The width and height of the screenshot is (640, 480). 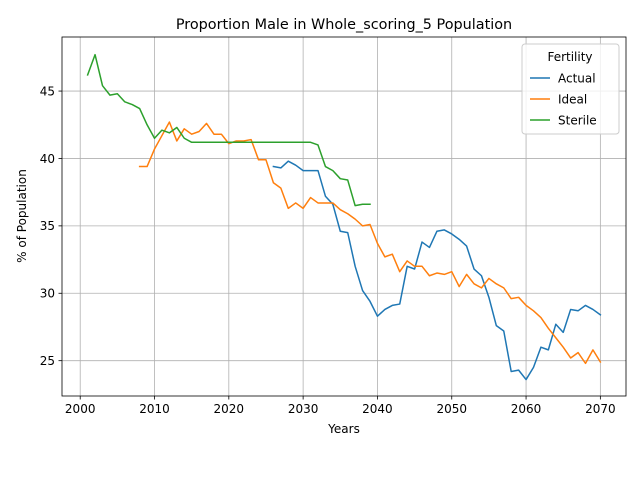 What do you see at coordinates (377, 409) in the screenshot?
I see `x-tick-label: 2040` at bounding box center [377, 409].